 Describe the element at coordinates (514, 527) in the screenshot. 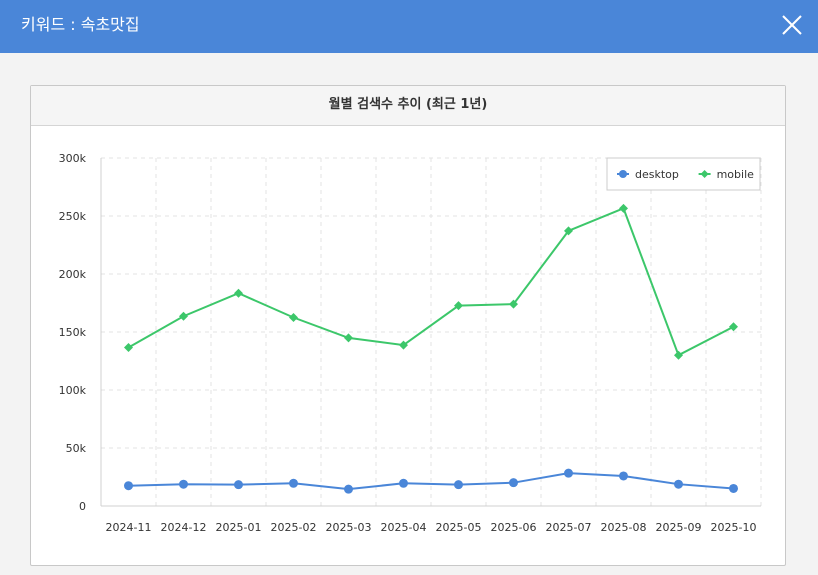

I see `x-tick-label: 2025-06` at that location.